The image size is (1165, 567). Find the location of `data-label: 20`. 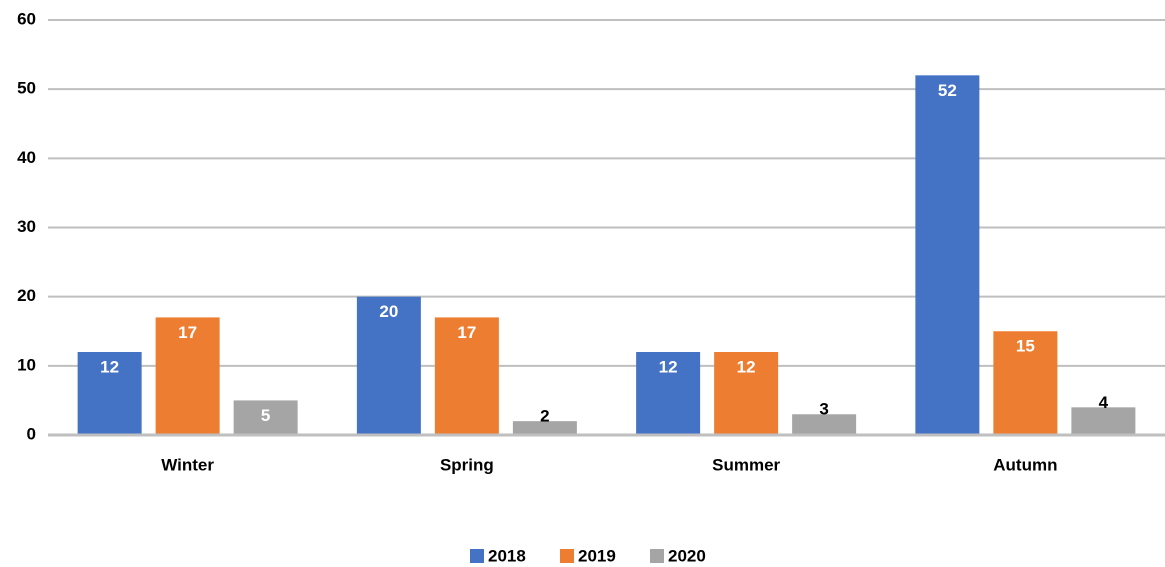

data-label: 20 is located at coordinates (388, 311).